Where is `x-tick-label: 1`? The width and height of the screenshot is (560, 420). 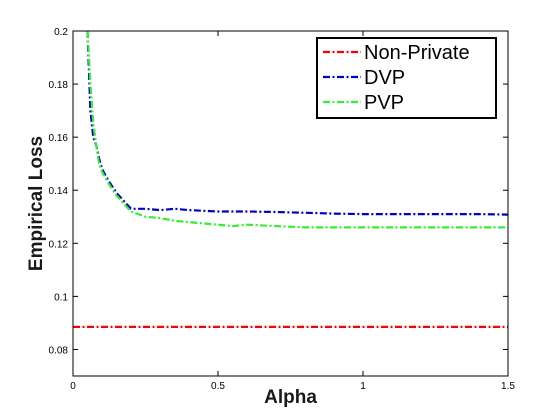
x-tick-label: 1 is located at coordinates (363, 386).